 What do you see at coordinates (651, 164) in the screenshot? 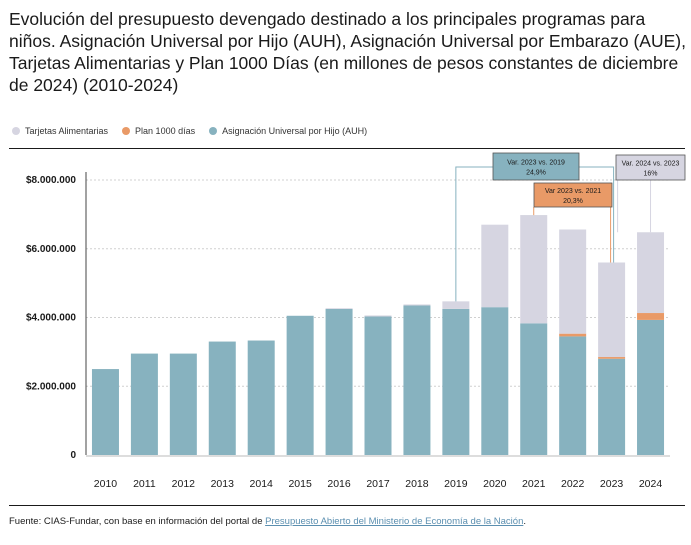
I see `annotation-label: Var. 2024 vs. 2023` at bounding box center [651, 164].